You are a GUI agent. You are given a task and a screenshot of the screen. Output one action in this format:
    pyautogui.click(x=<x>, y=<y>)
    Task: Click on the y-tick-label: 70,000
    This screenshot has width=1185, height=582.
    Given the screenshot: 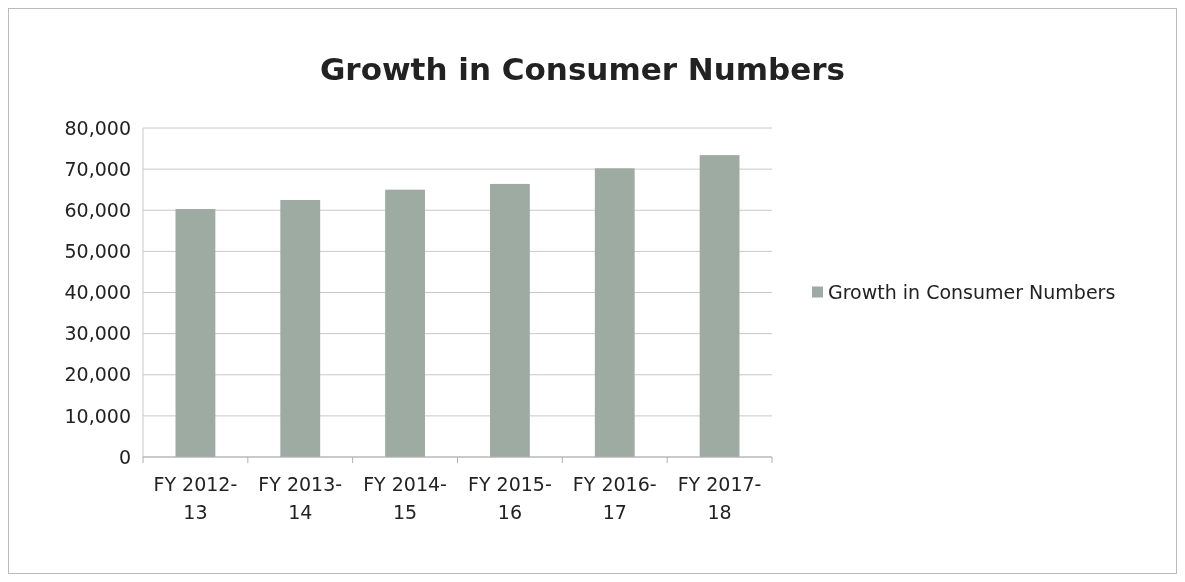 What is the action you would take?
    pyautogui.click(x=97, y=168)
    